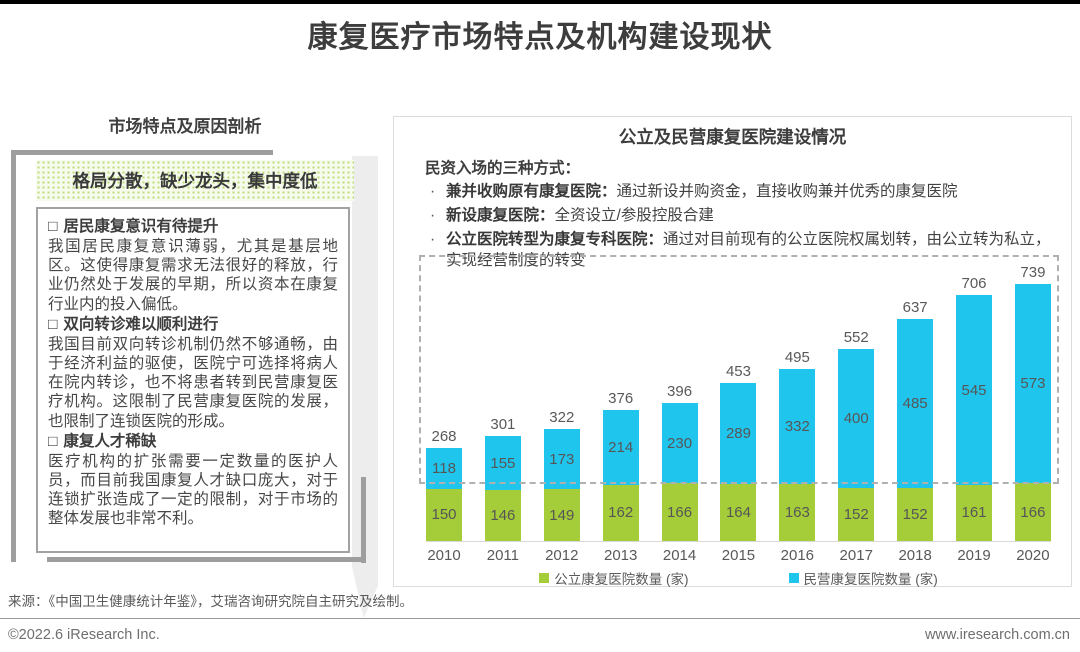 This screenshot has width=1080, height=652. Describe the element at coordinates (544, 578) in the screenshot. I see `legend-swatch-public` at that location.